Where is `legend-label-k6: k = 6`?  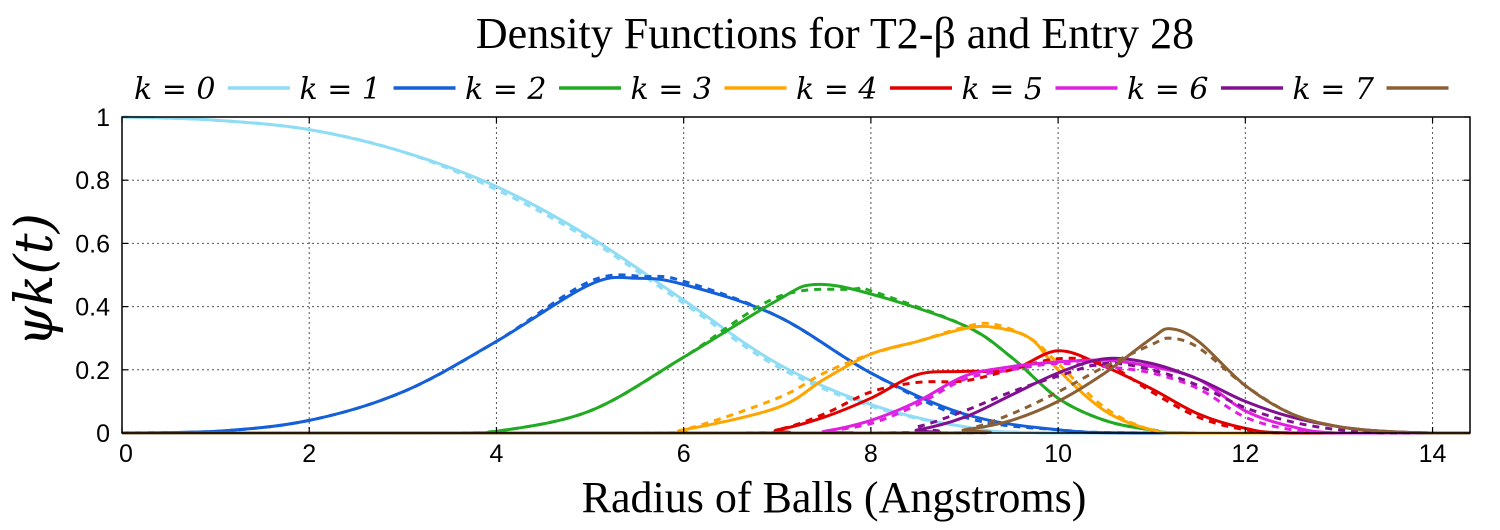
legend-label-k6: k = 6 is located at coordinates (1167, 89).